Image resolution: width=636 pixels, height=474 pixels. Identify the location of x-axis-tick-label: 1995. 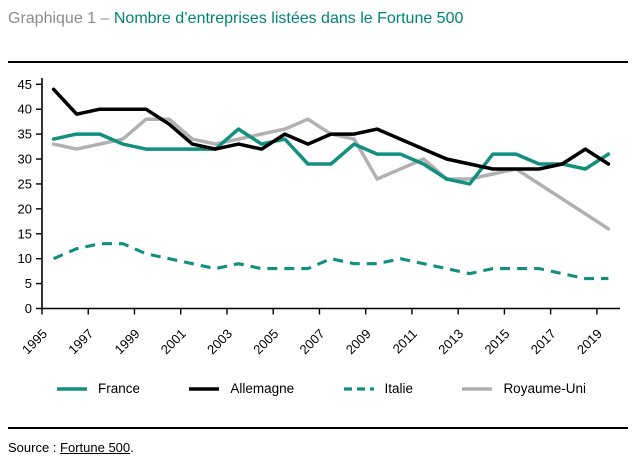
(34, 341).